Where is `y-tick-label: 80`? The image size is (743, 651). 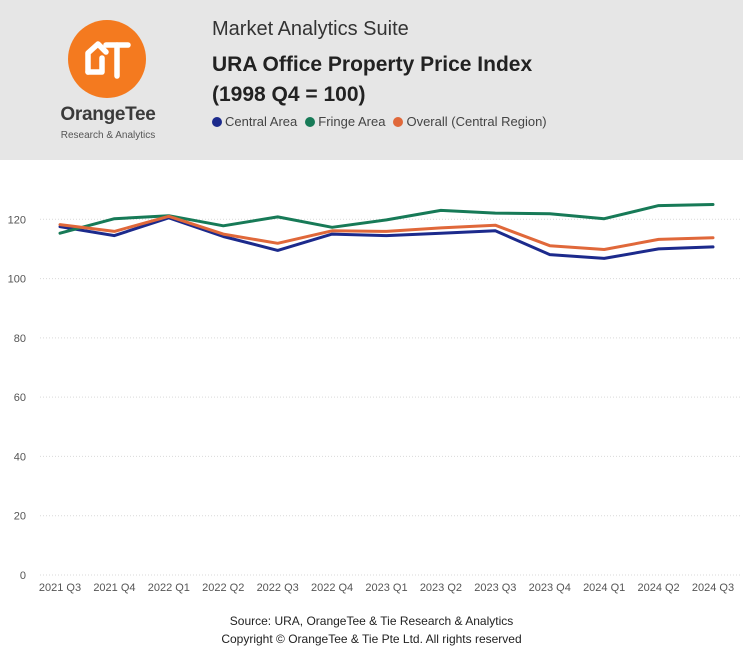 y-tick-label: 80 is located at coordinates (20, 339).